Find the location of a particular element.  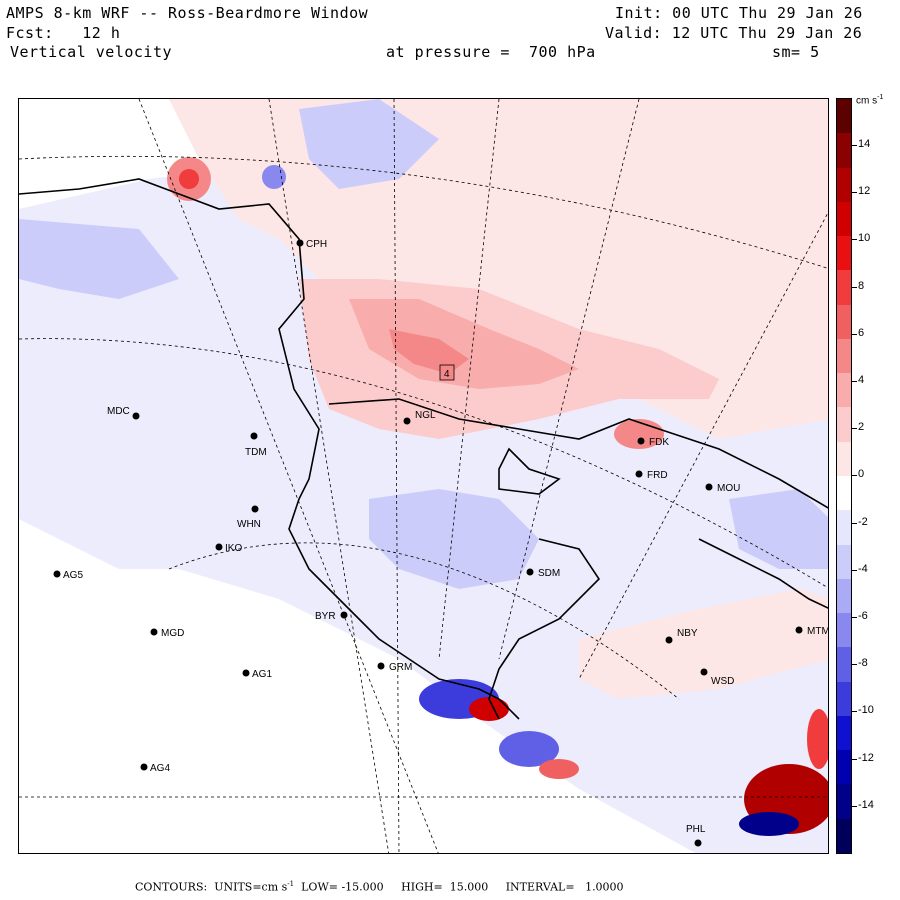

colorbar-tick-label: -6 is located at coordinates (863, 616).